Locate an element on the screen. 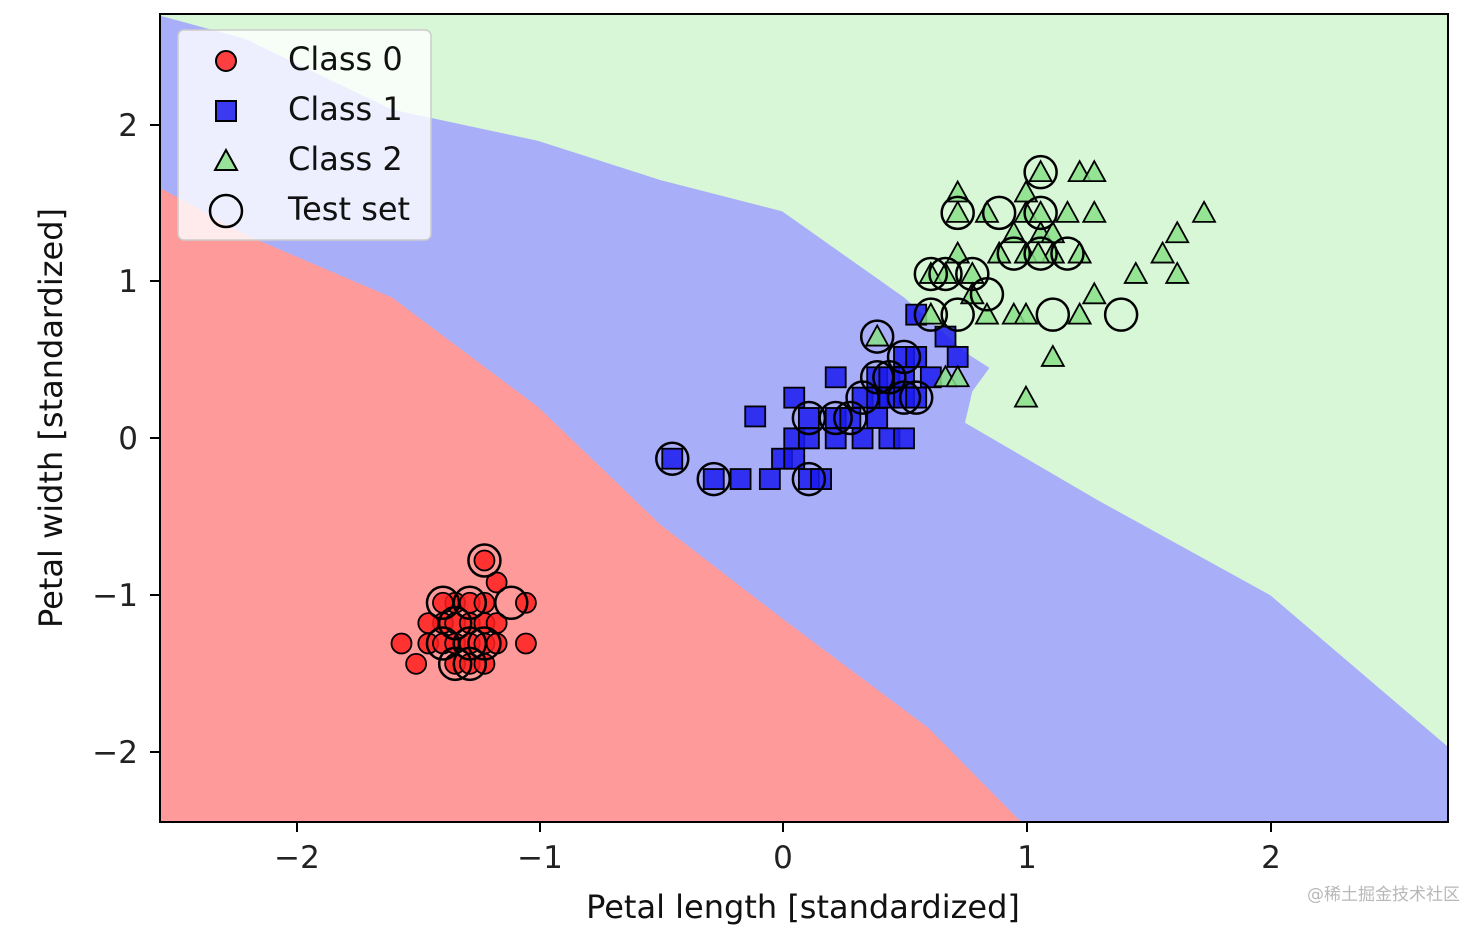 The height and width of the screenshot is (930, 1484). y-tick-2: 2 is located at coordinates (139, 126).